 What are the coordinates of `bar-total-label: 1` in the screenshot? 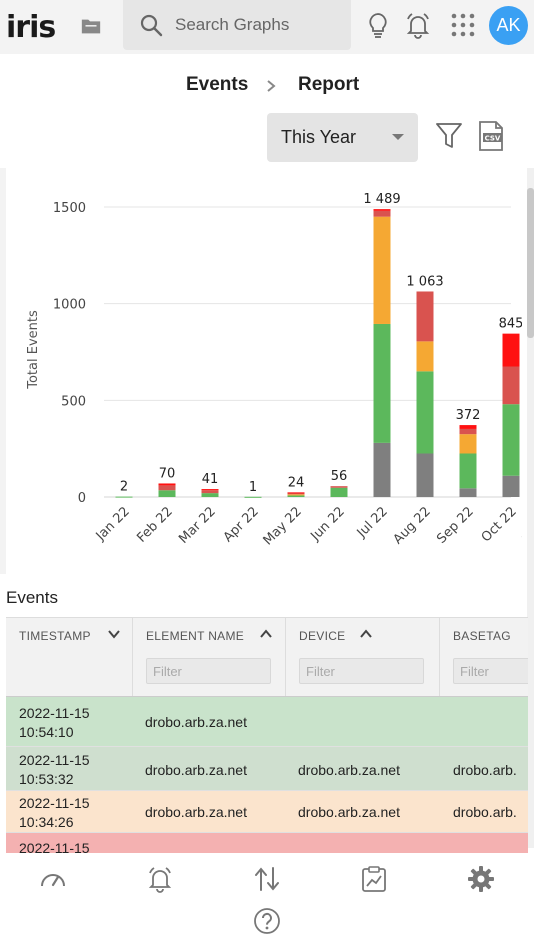 It's located at (253, 487).